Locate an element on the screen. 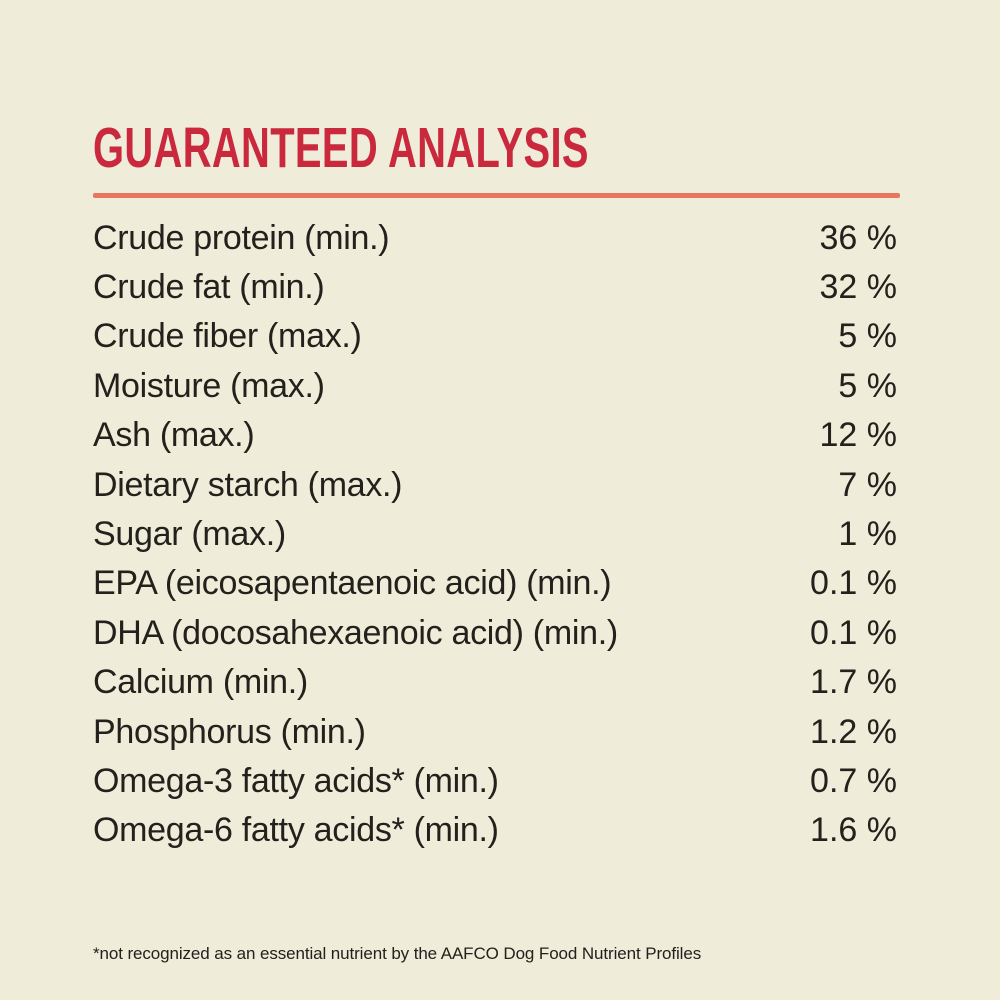 The width and height of the screenshot is (1000, 1000). nutrient-value: 1.7 % is located at coordinates (853, 682).